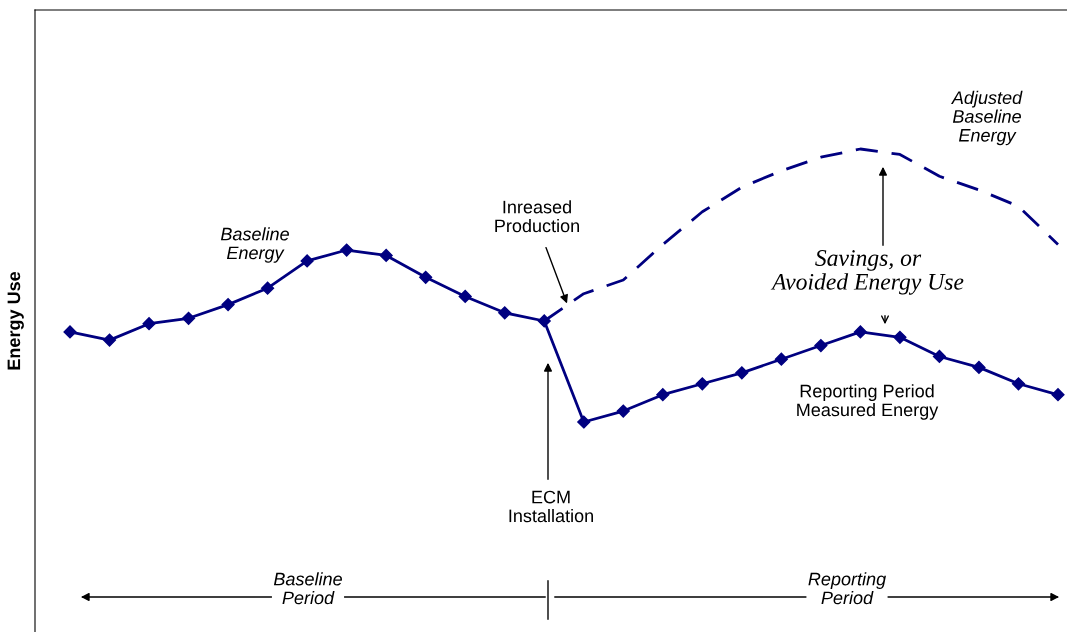  Describe the element at coordinates (307, 588) in the screenshot. I see `text: Baseline Period` at that location.